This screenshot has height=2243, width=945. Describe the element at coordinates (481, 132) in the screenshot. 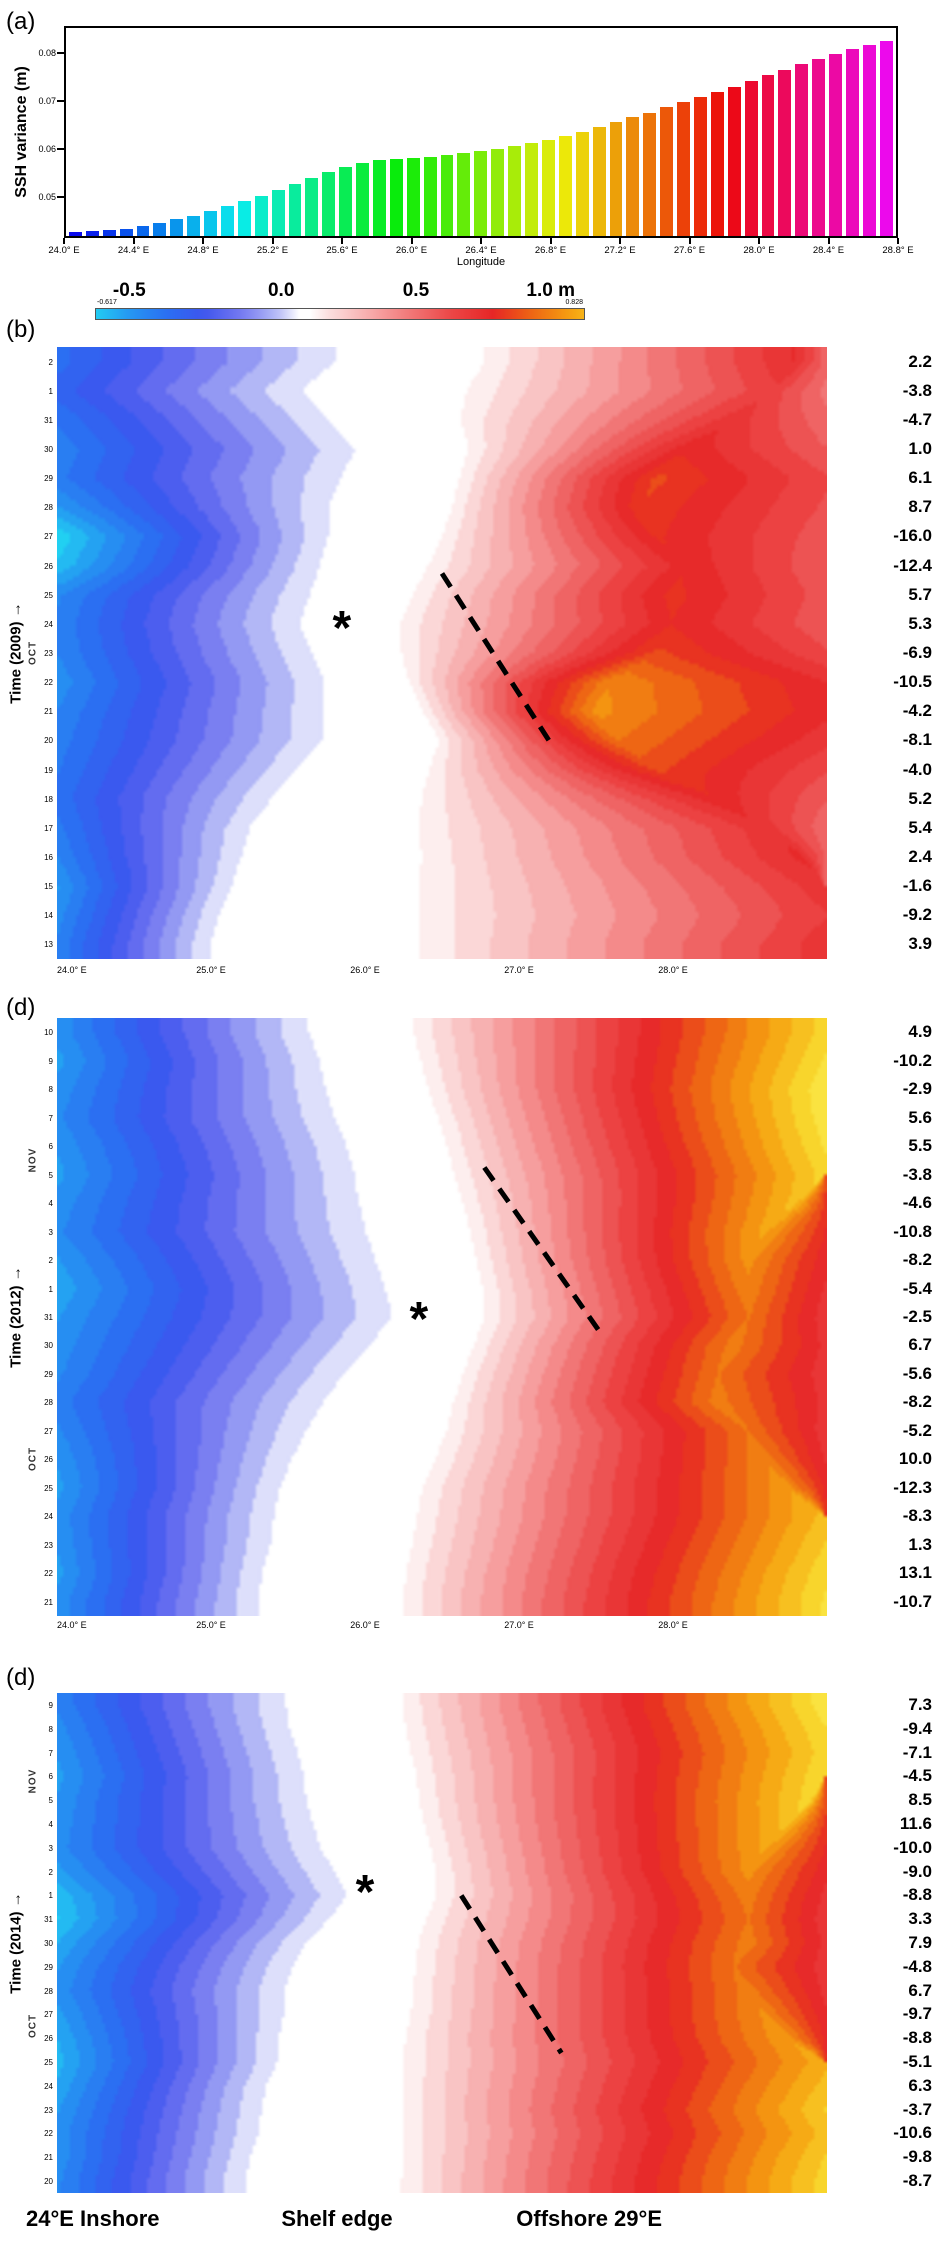

I see `panel-a-plot-area` at that location.